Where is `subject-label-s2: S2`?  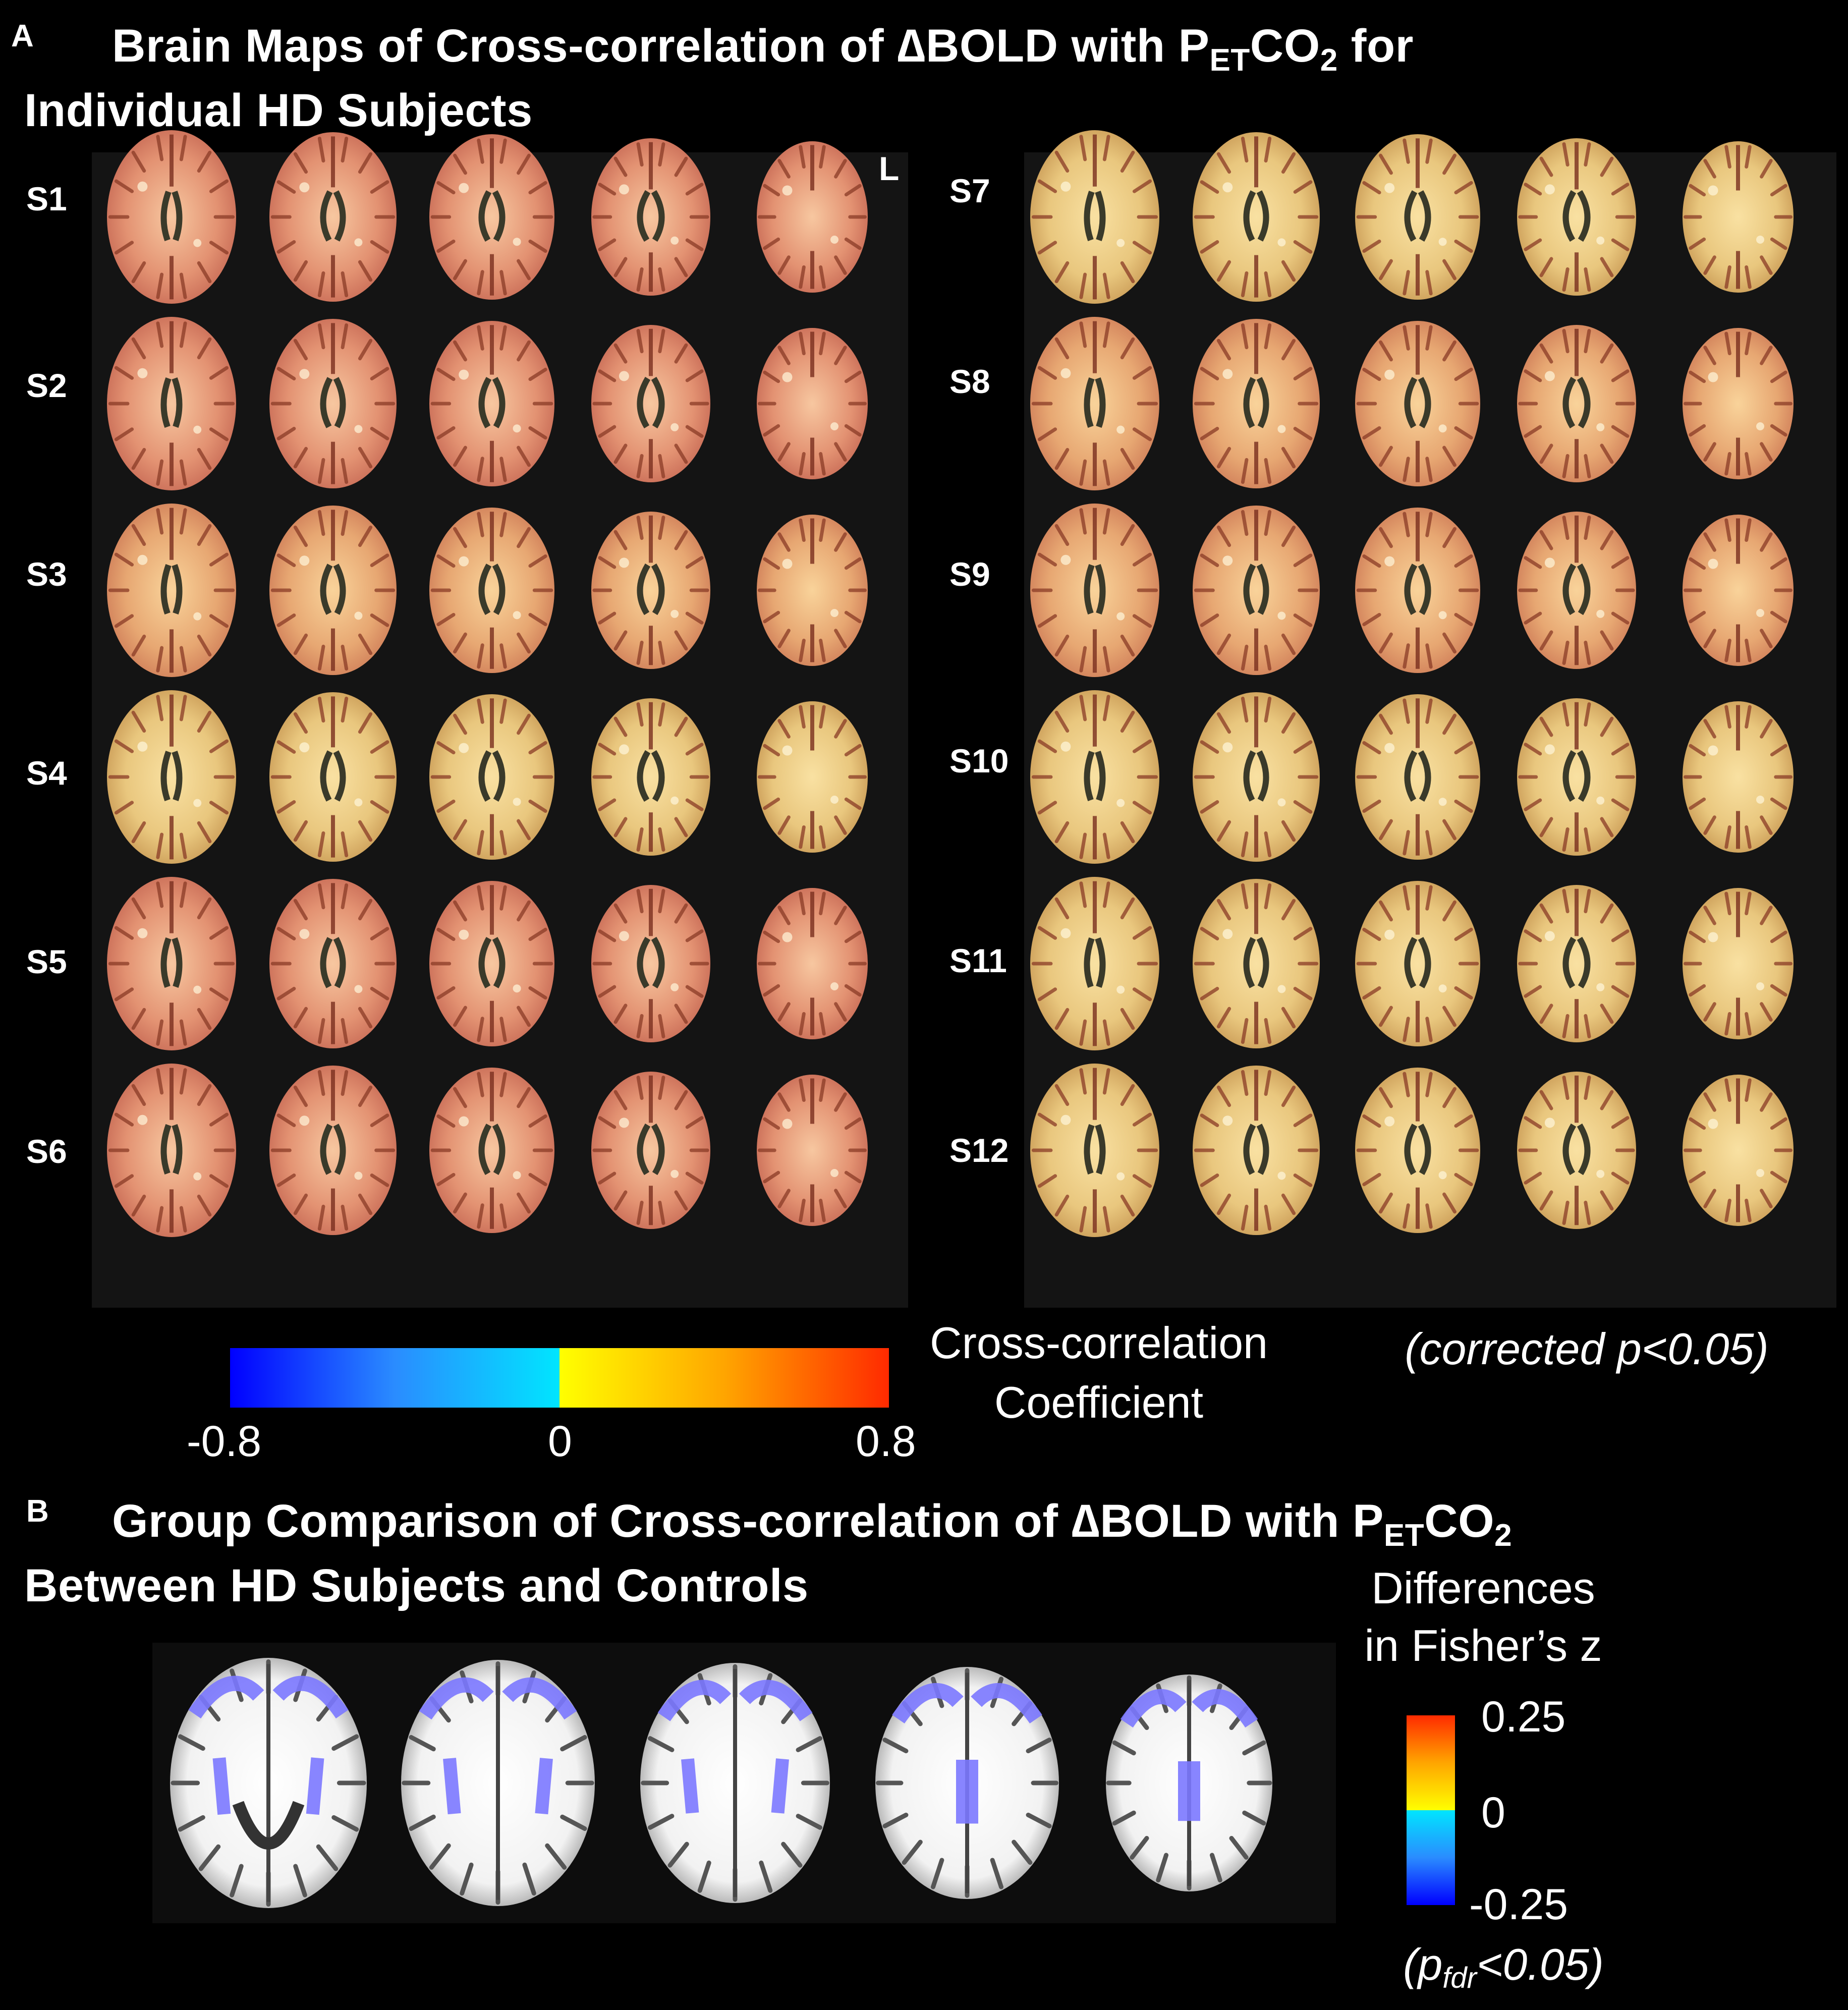 subject-label-s2: S2 is located at coordinates (46, 385).